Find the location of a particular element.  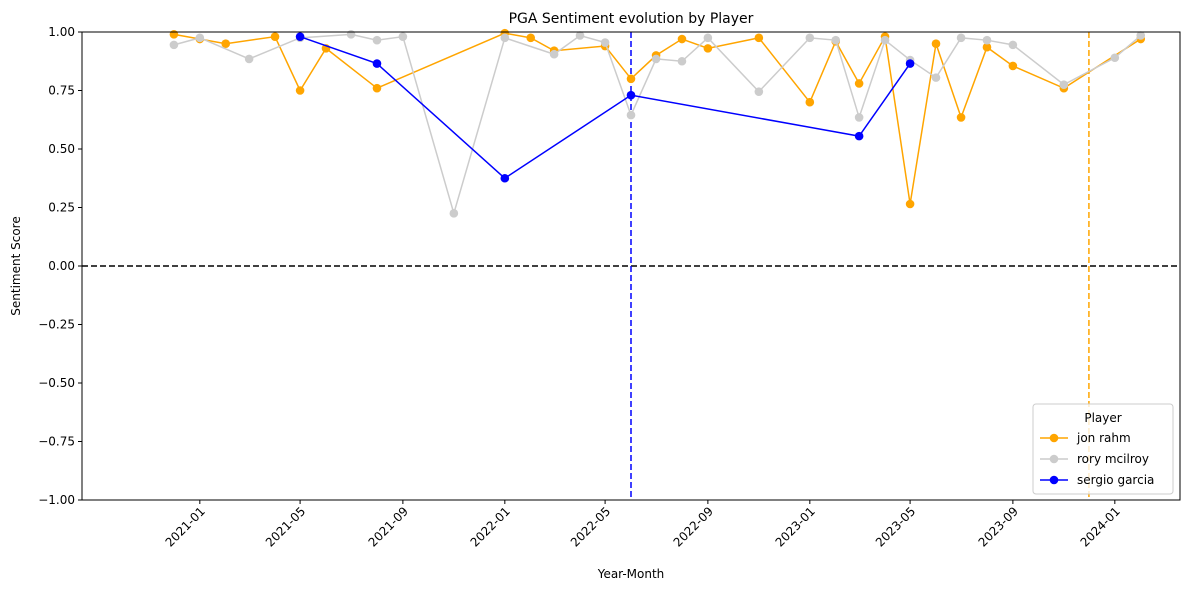

y-tick-label: −0.75 is located at coordinates (56, 442).